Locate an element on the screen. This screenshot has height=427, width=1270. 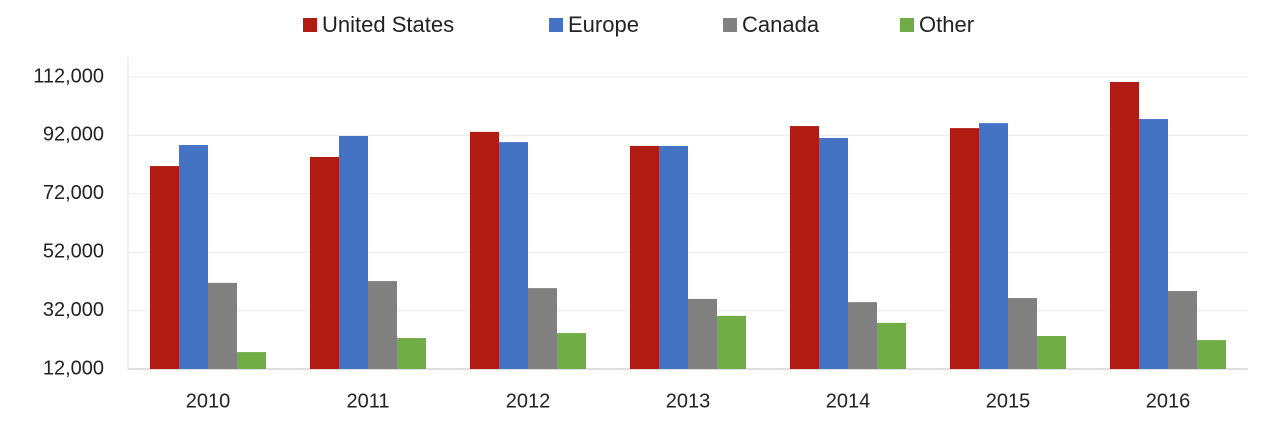
y-tick-label: 32,000 is located at coordinates (73, 310).